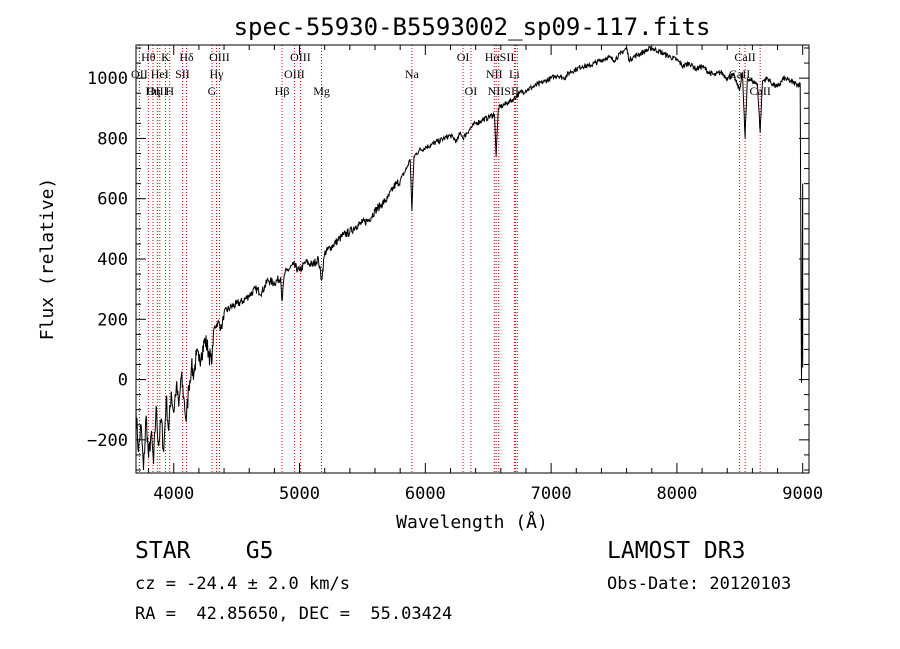 This screenshot has width=900, height=649. What do you see at coordinates (551, 494) in the screenshot?
I see `x-tick-label: 7000` at bounding box center [551, 494].